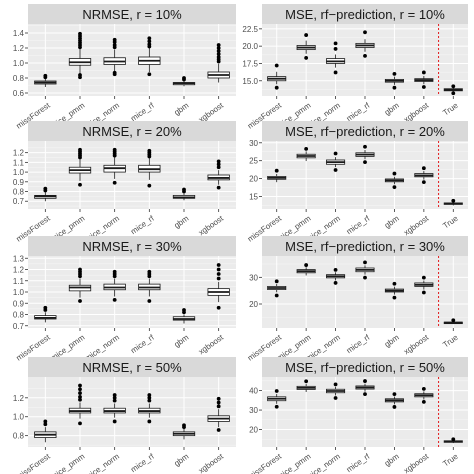 This screenshot has height=474, width=474. I want to click on y-tick-label: 1.1, so click(19, 162).